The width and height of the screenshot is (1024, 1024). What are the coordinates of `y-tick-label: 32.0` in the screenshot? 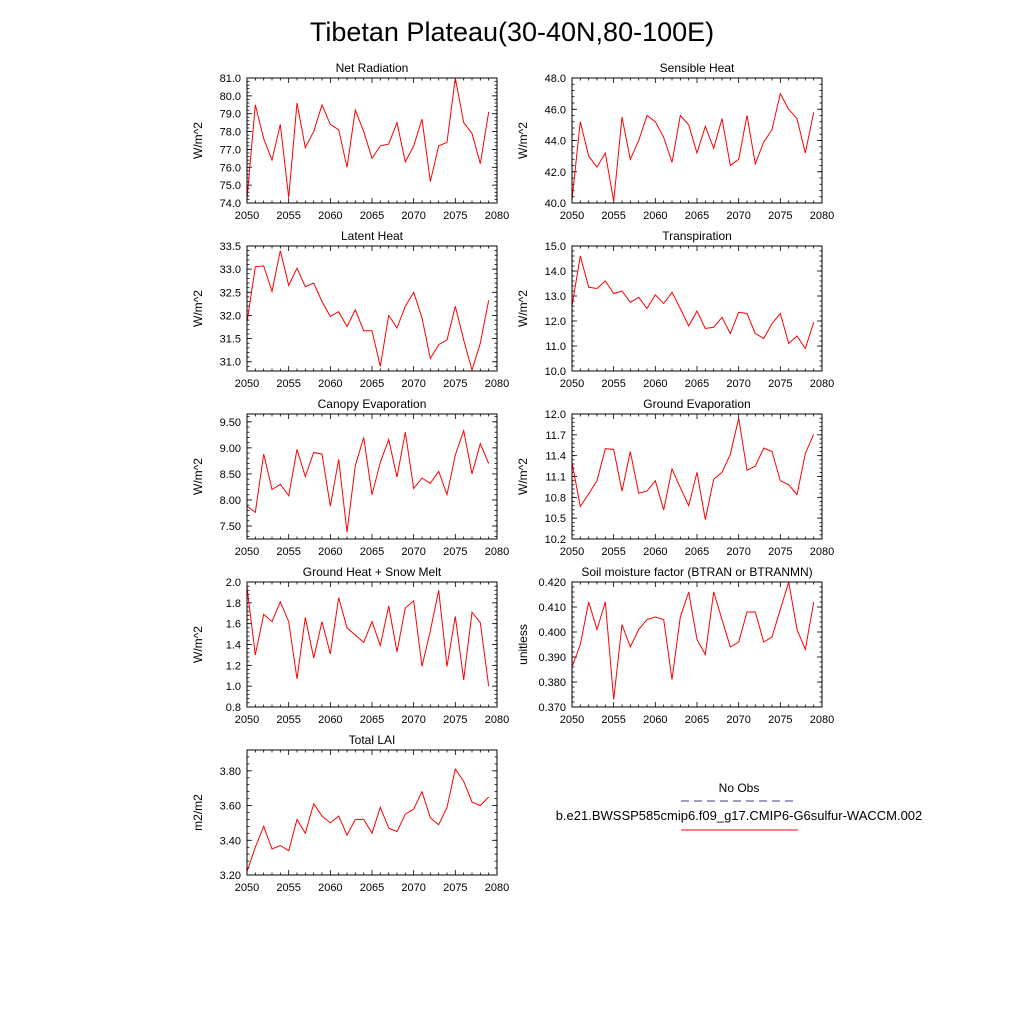 It's located at (230, 316).